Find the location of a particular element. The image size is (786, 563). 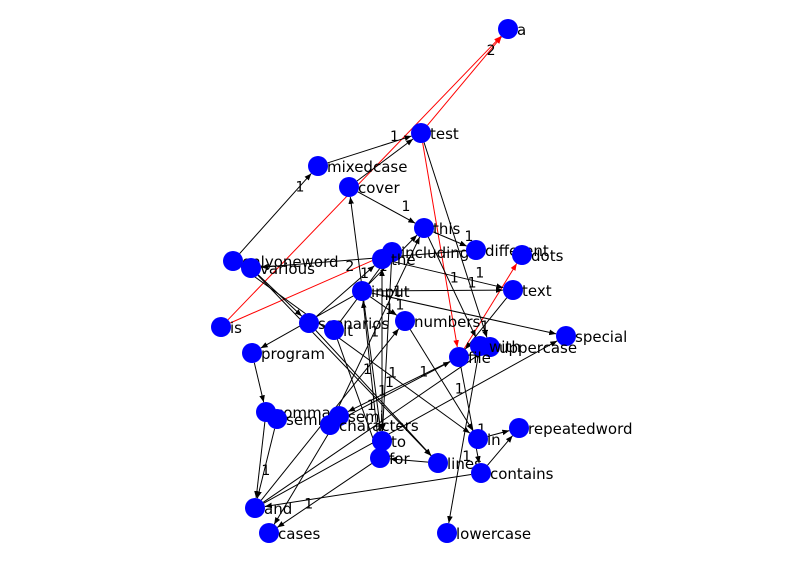

node-in is located at coordinates (478, 439).